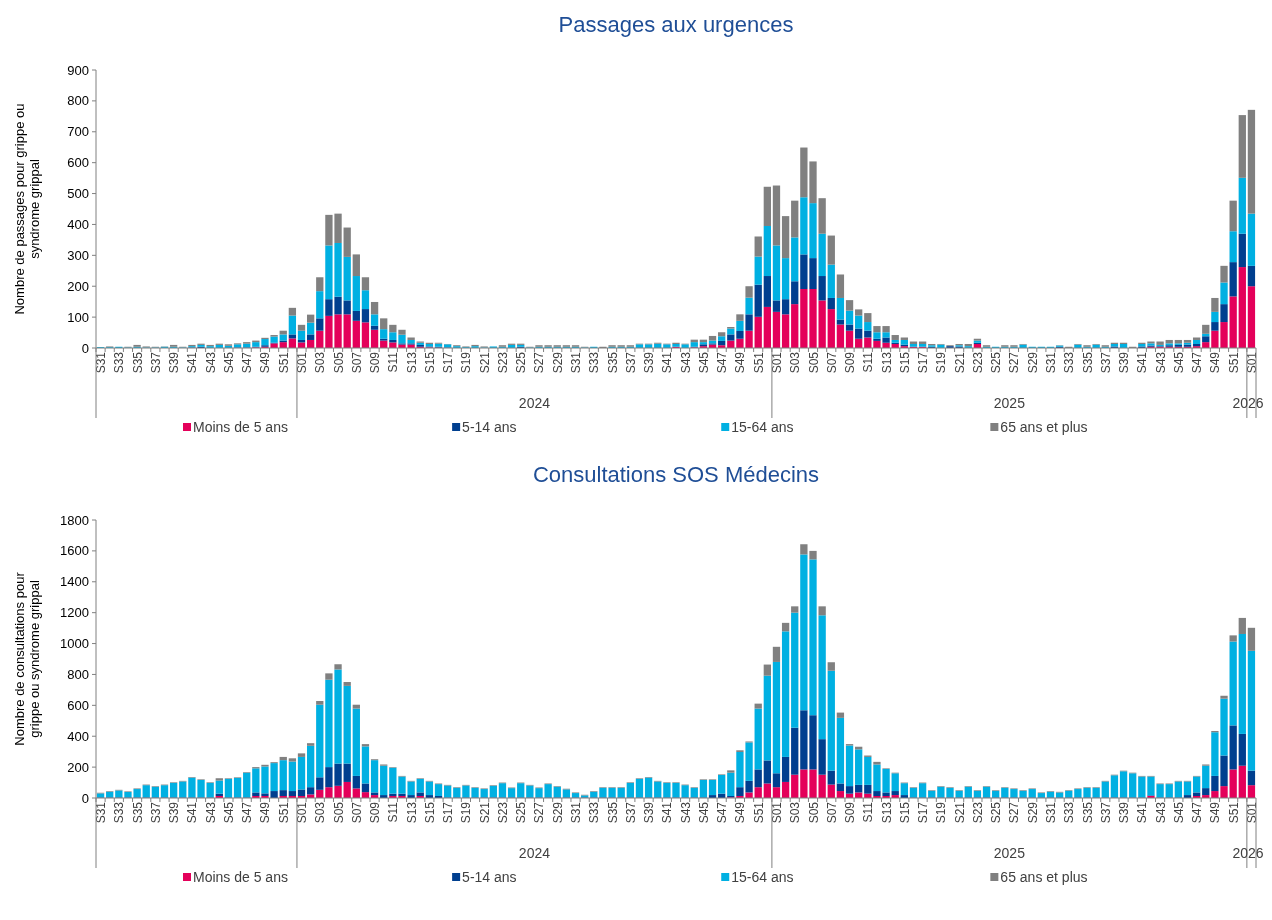 The height and width of the screenshot is (920, 1272). Describe the element at coordinates (78, 736) in the screenshot. I see `y-tick-label: 400` at that location.